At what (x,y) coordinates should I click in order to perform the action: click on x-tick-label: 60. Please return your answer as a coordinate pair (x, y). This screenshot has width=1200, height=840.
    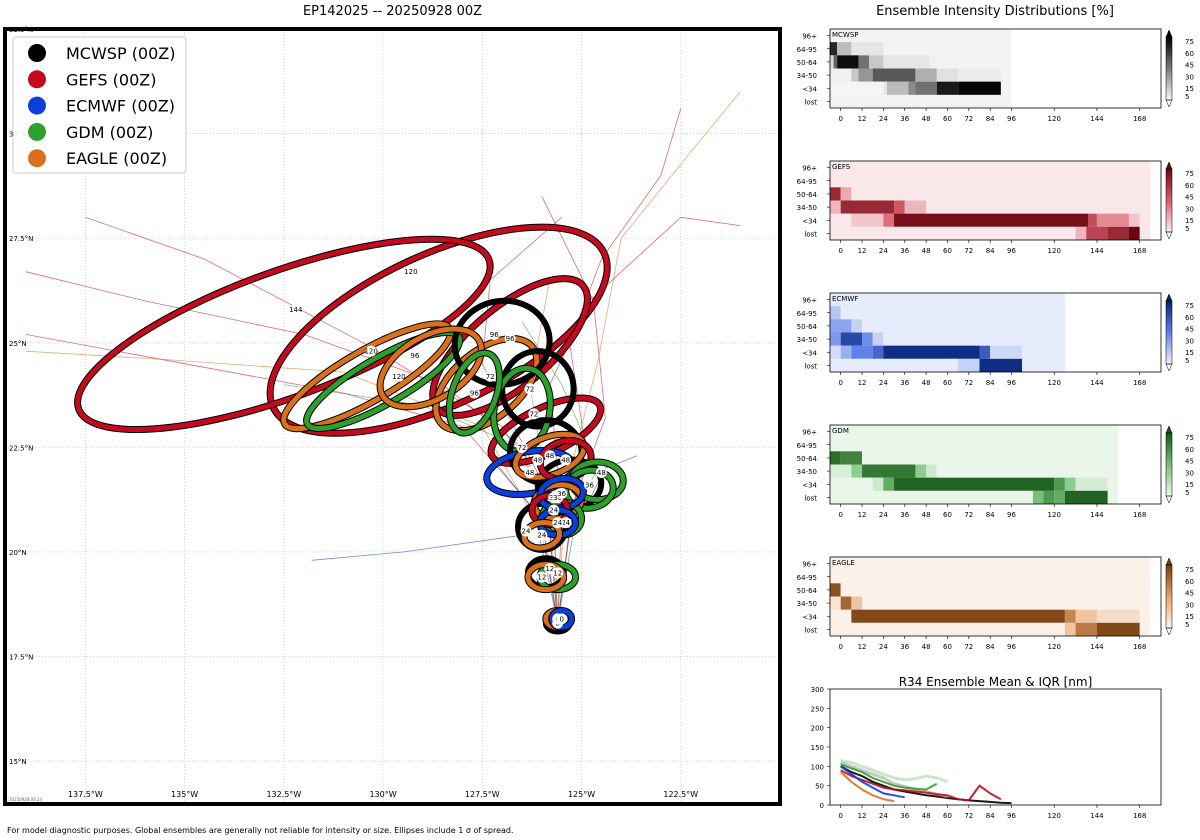
    Looking at the image, I should click on (947, 119).